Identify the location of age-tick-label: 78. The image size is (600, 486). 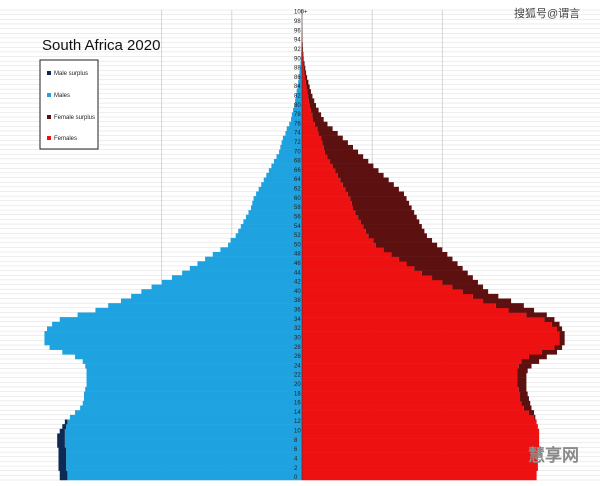
(297, 115).